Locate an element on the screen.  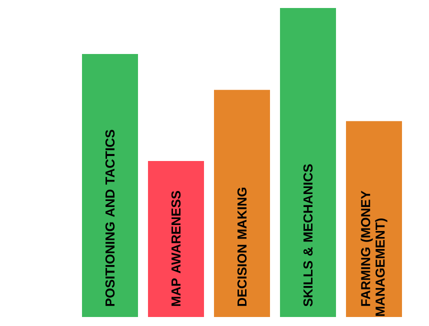
x-tick-label: FARMING (MONEY MANAGEMENT) is located at coordinates (374, 253).